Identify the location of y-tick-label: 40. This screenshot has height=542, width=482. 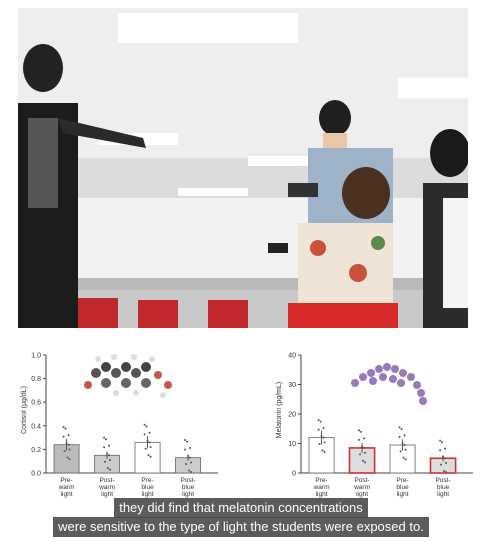
(292, 356).